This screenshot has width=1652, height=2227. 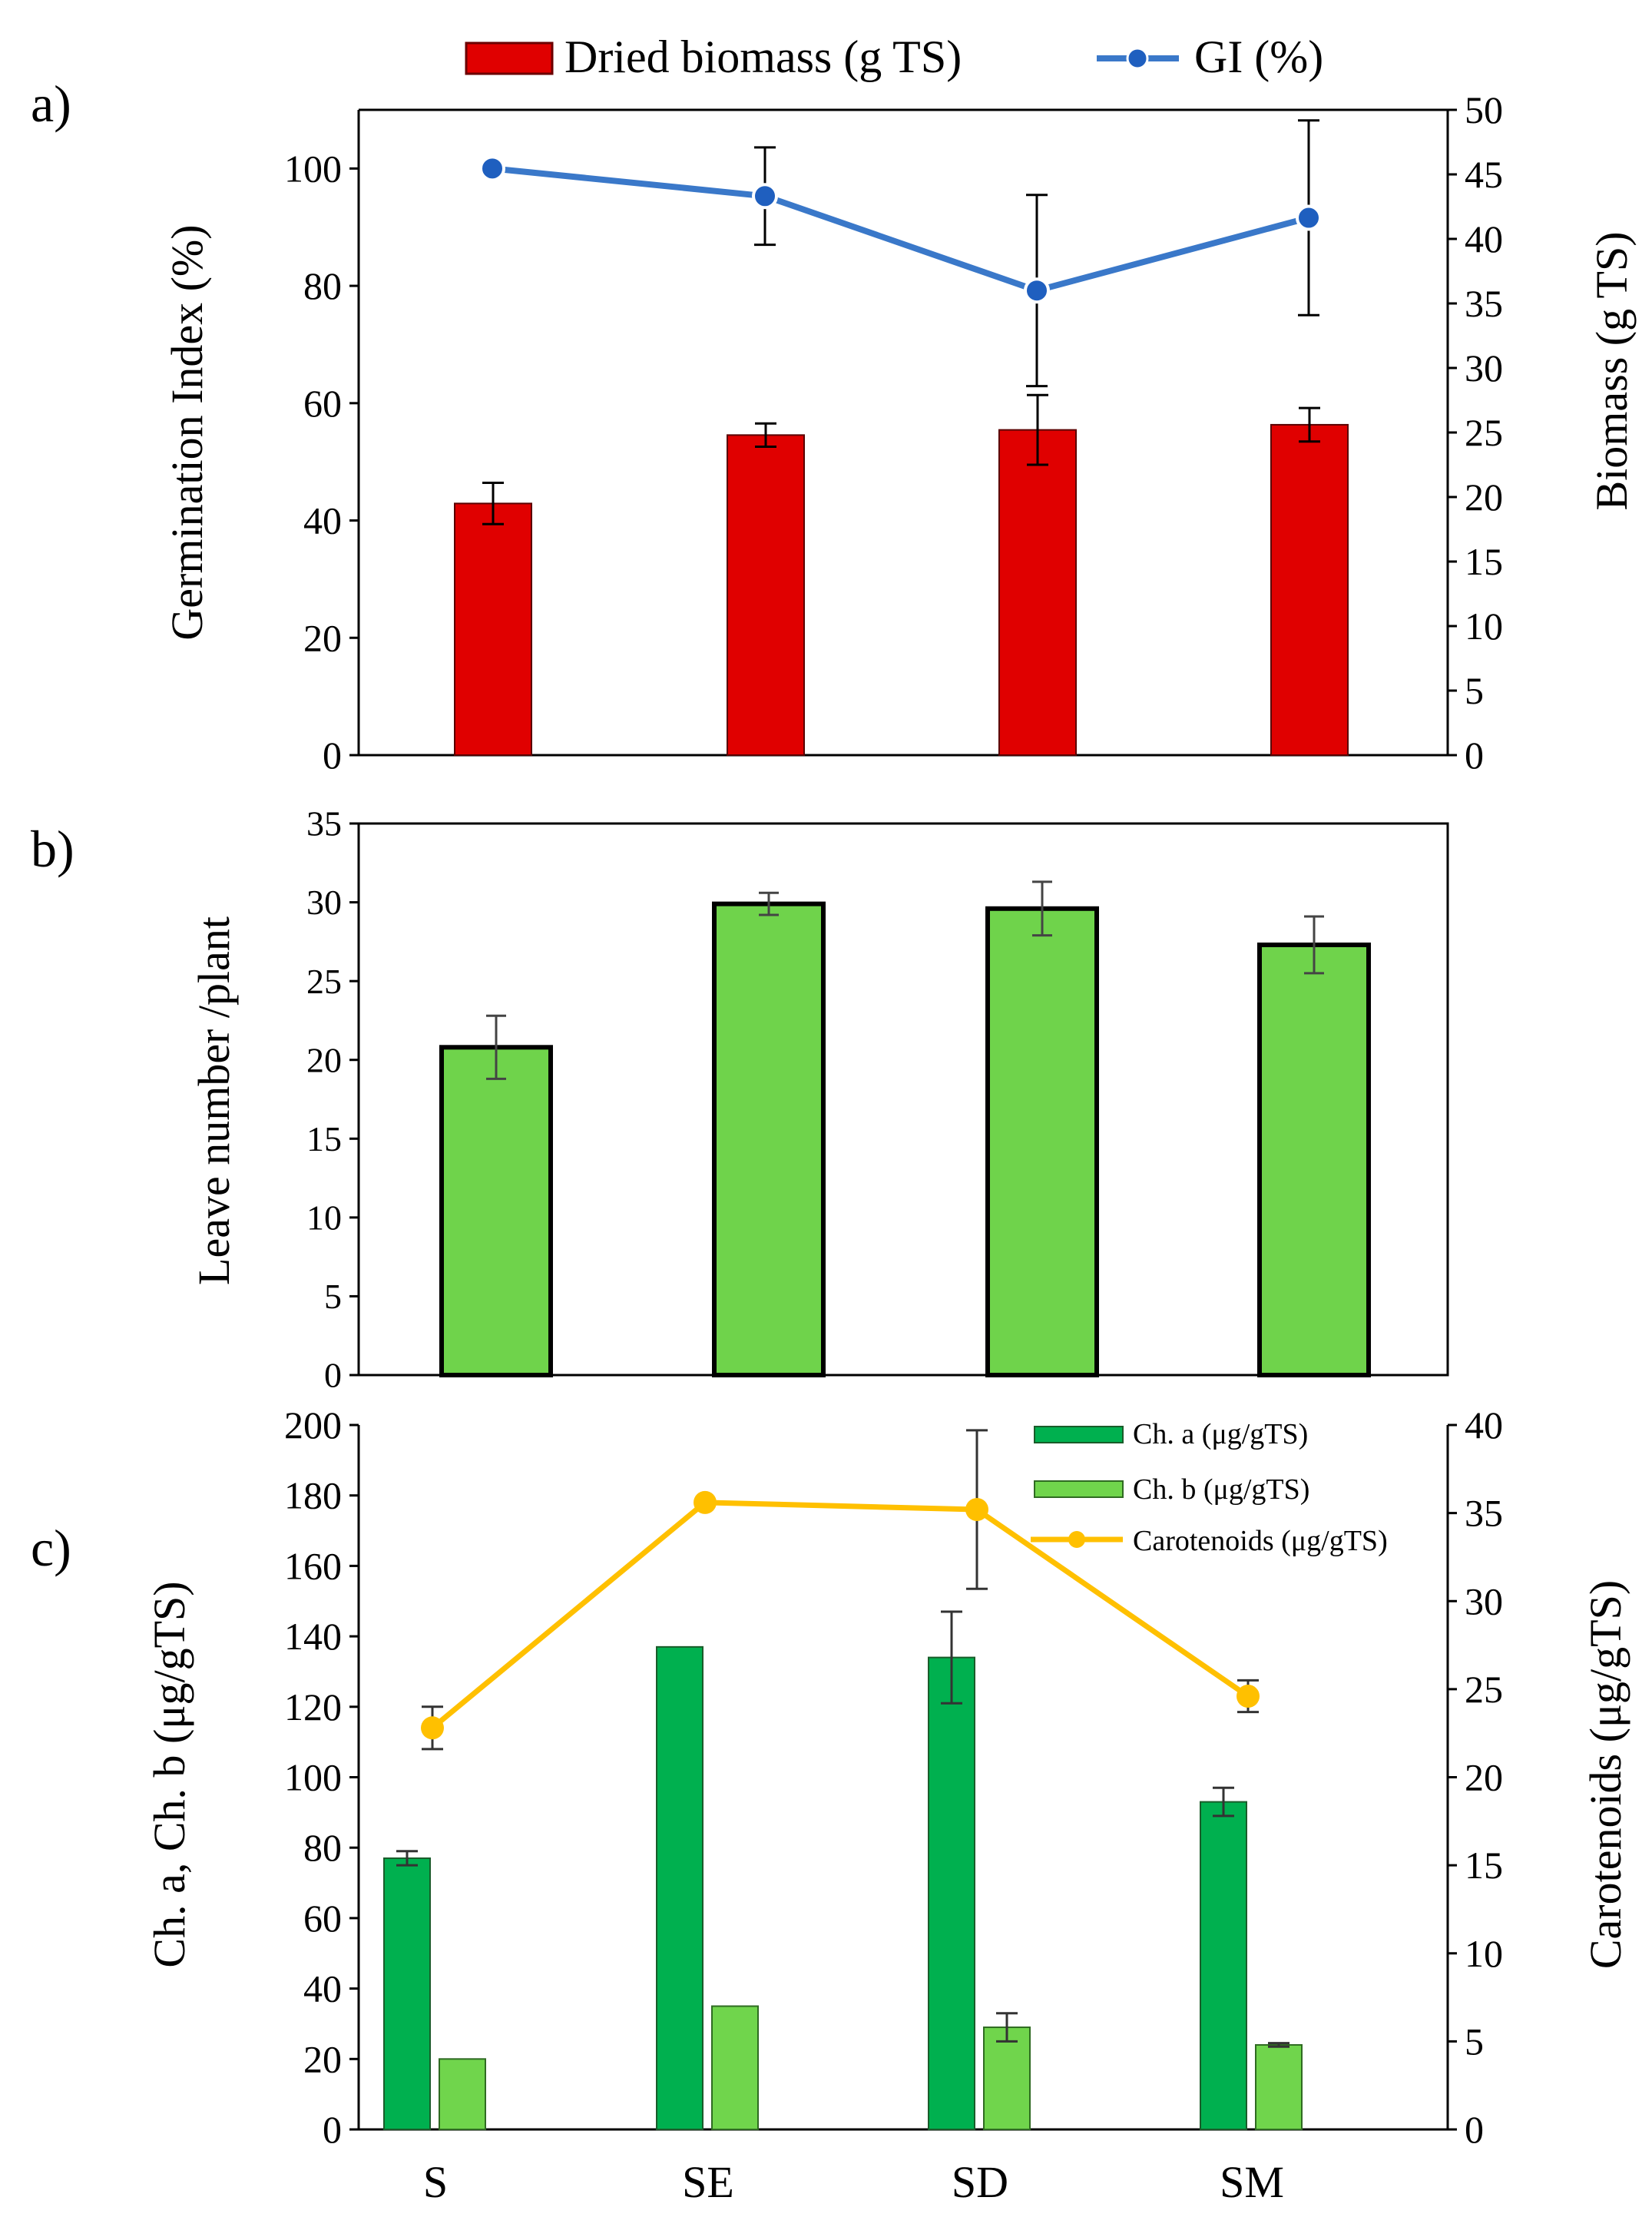 I want to click on gi-series-line, so click(x=901, y=229).